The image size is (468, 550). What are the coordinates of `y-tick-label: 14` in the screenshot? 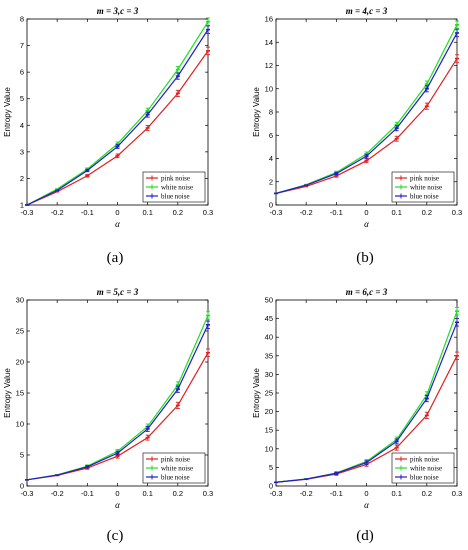 It's located at (269, 42).